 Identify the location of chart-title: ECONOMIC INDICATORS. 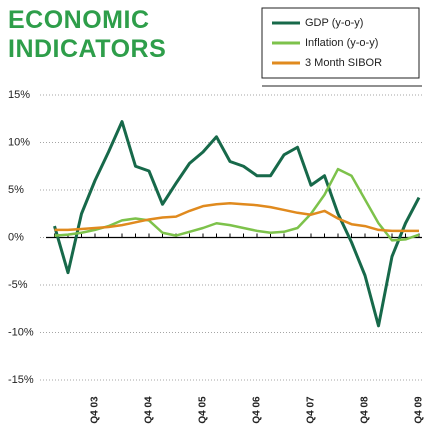
(87, 34).